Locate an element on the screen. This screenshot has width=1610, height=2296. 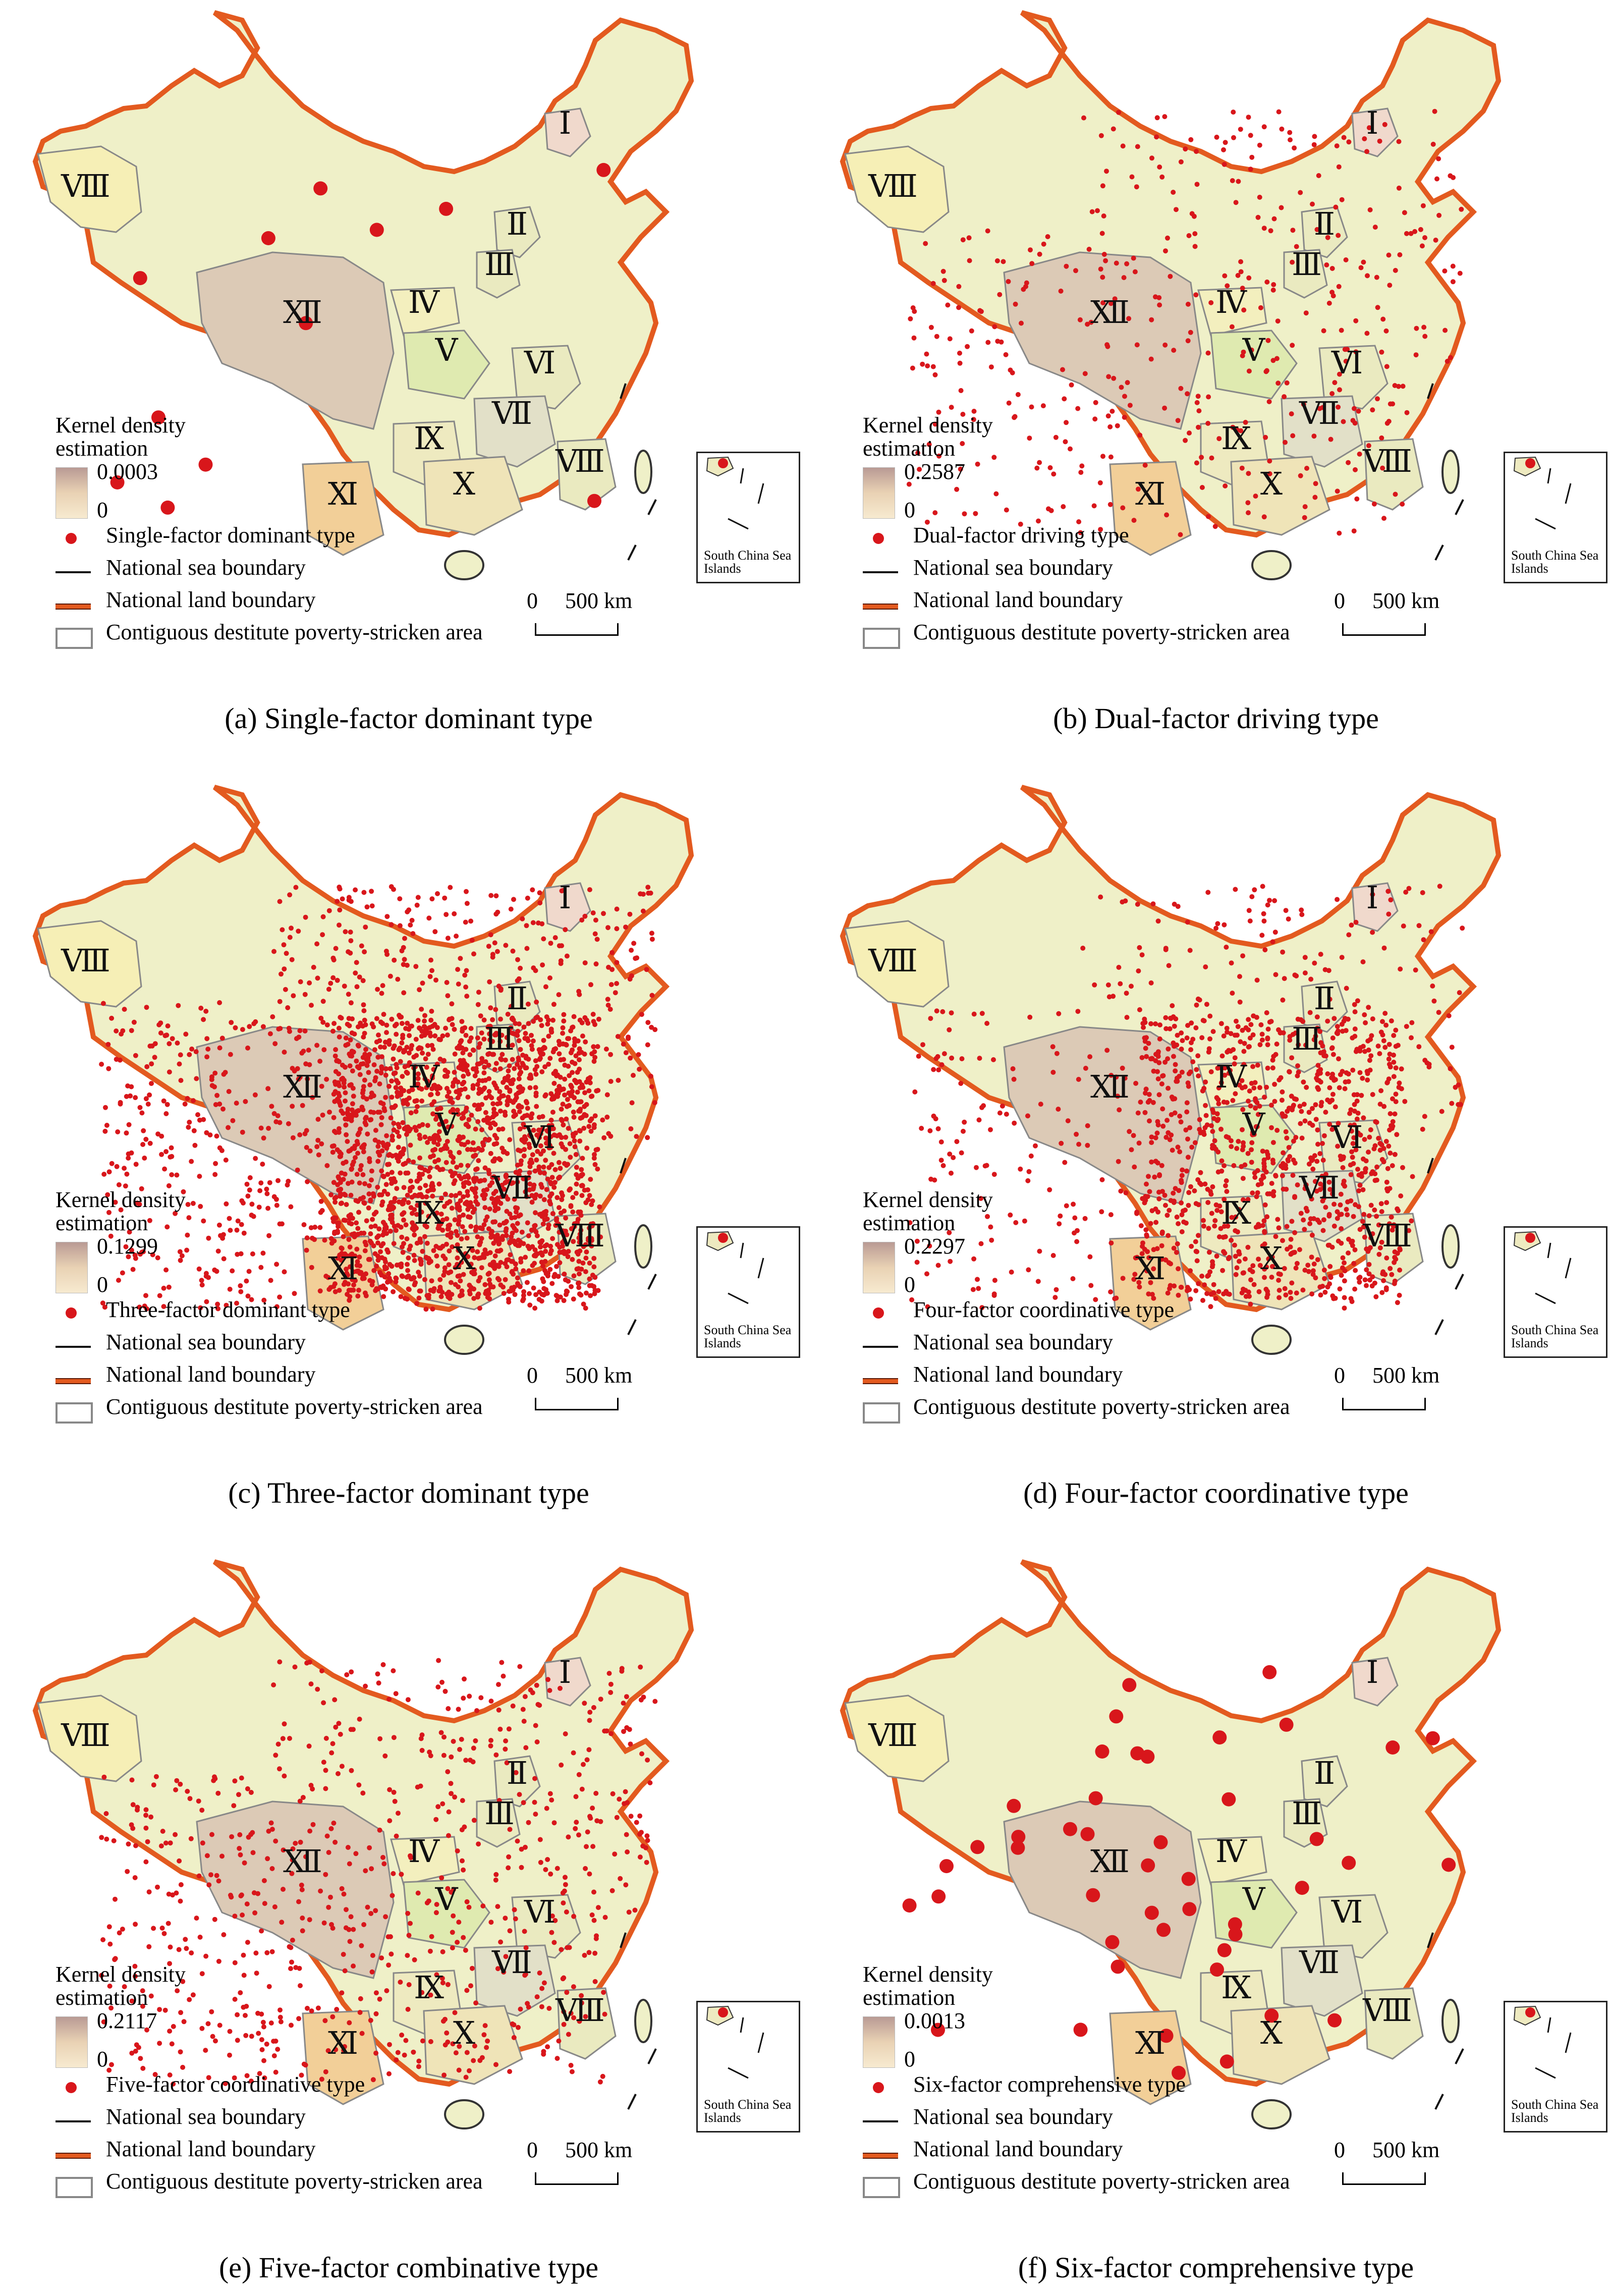
poverty-area-symbol is located at coordinates (881, 638).